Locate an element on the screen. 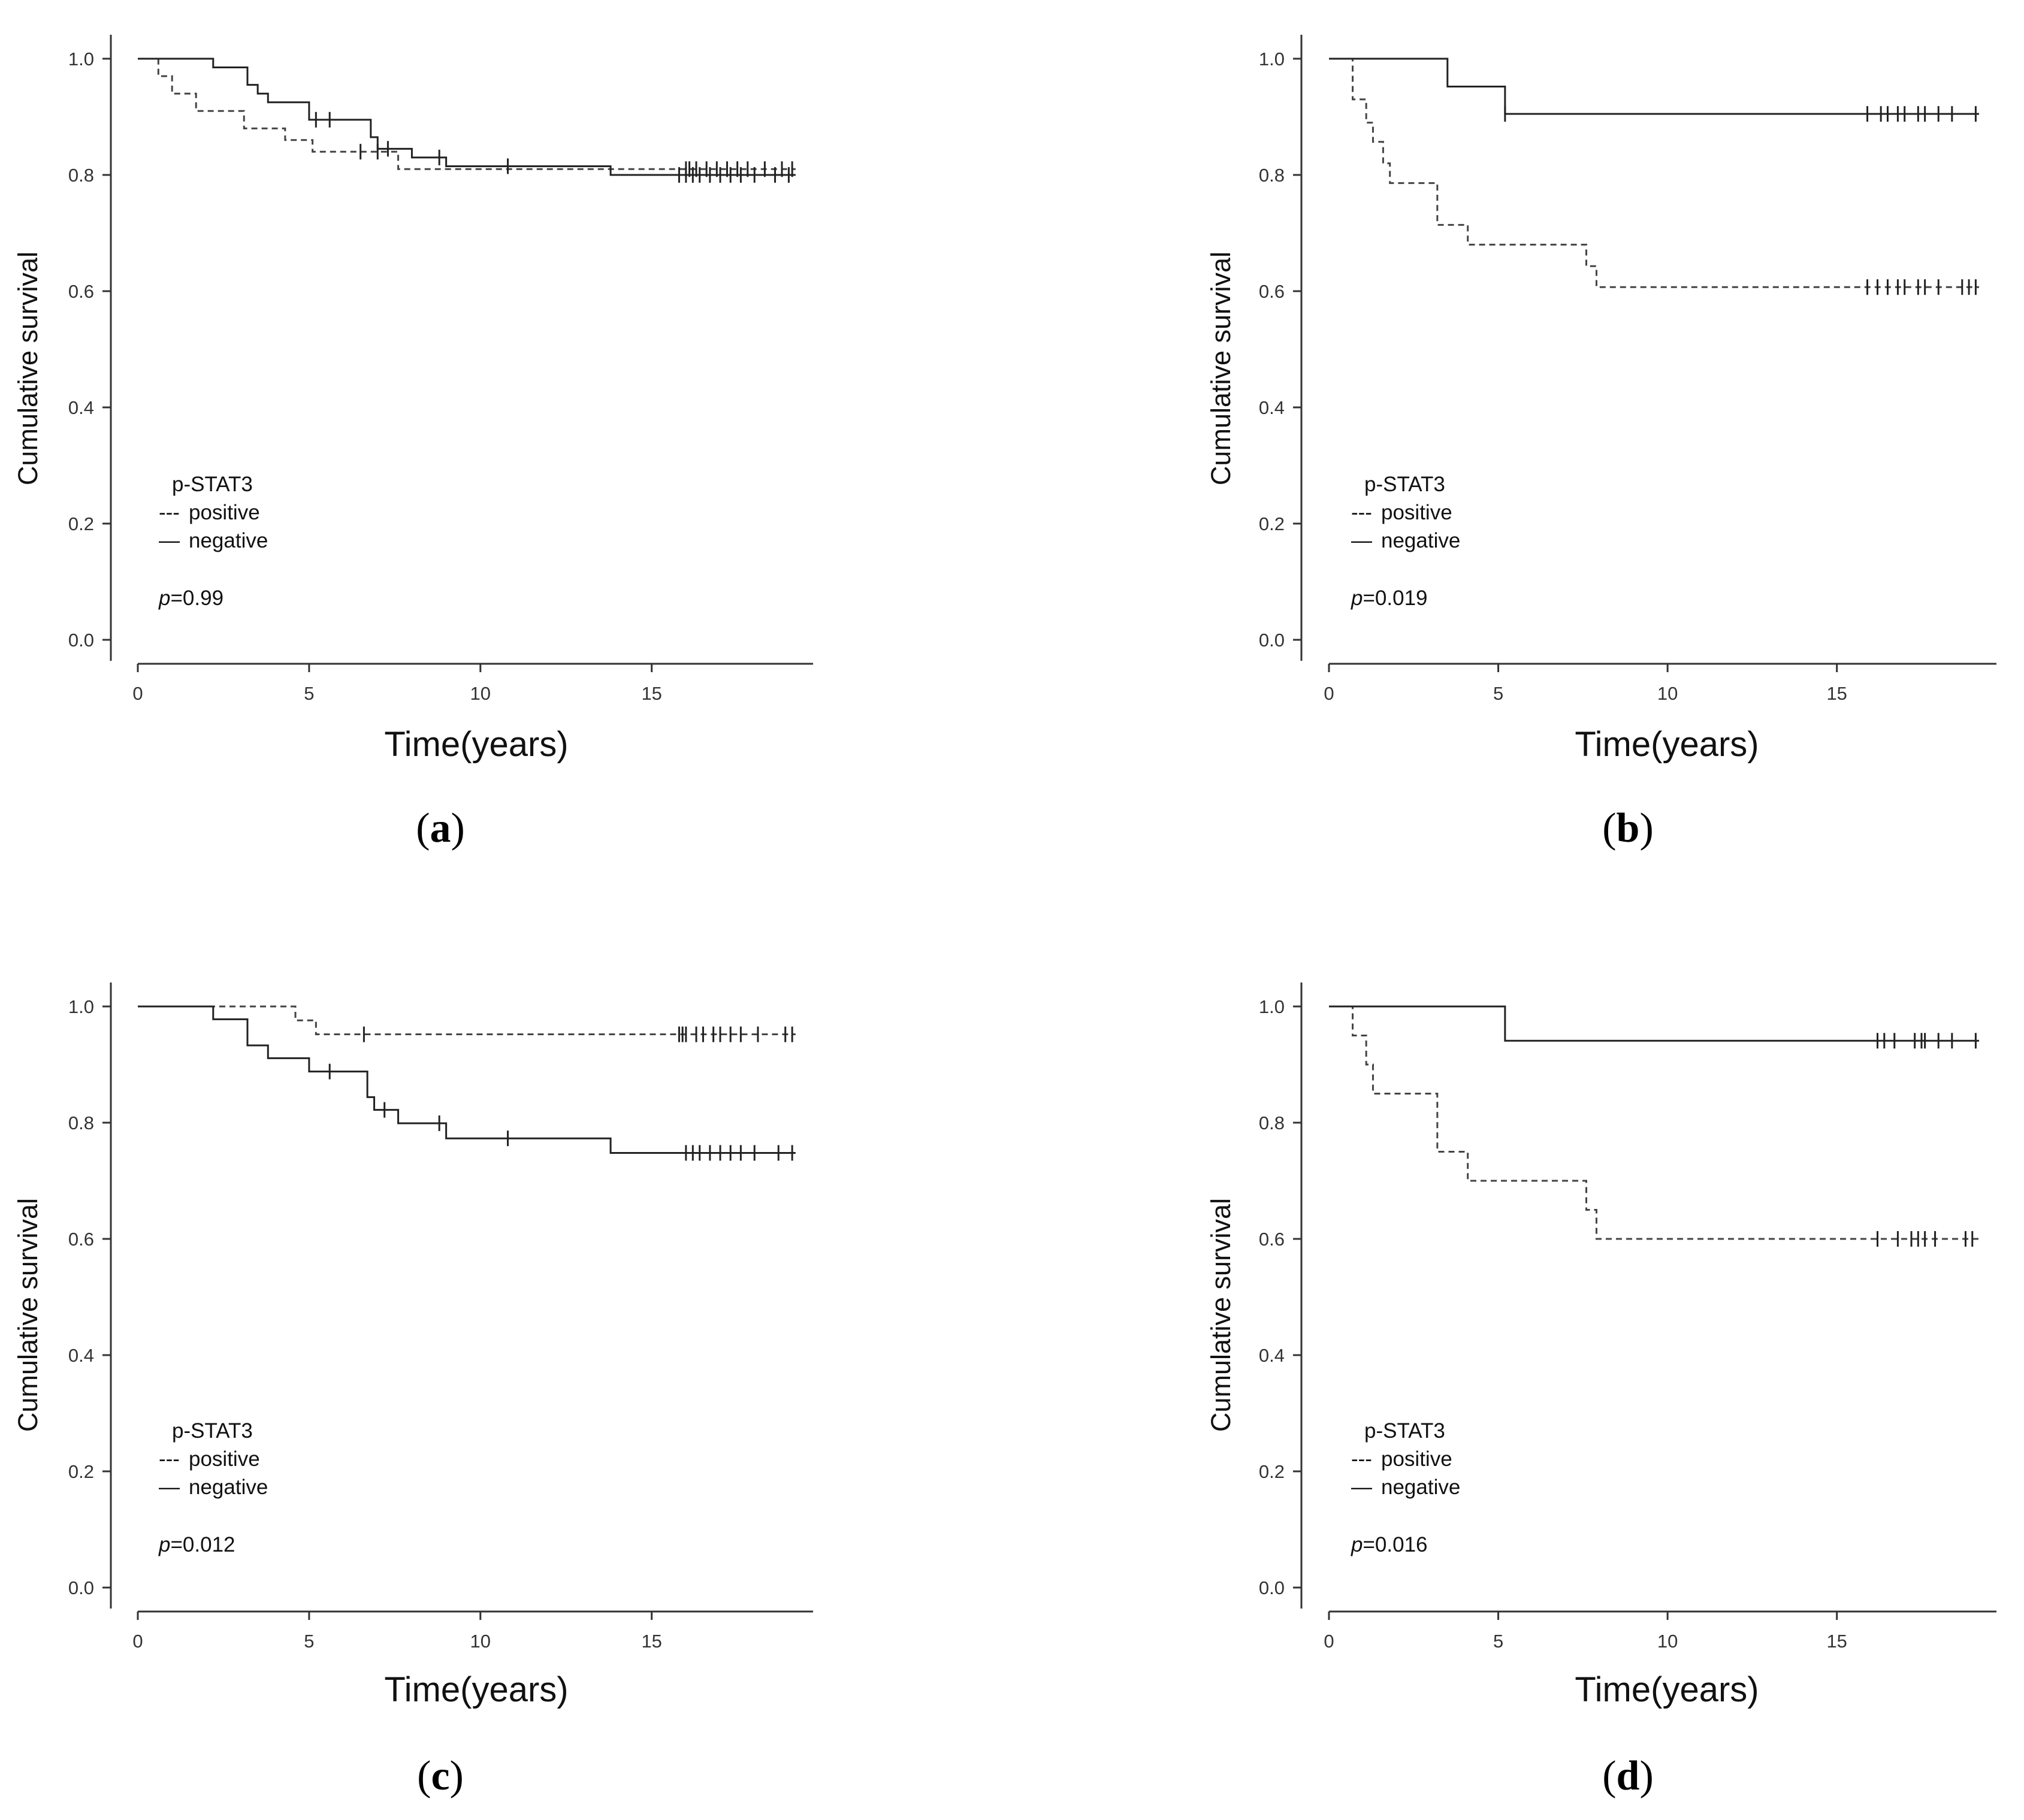 This screenshot has width=2024, height=1820. p-value: p=0.016 is located at coordinates (1389, 1544).